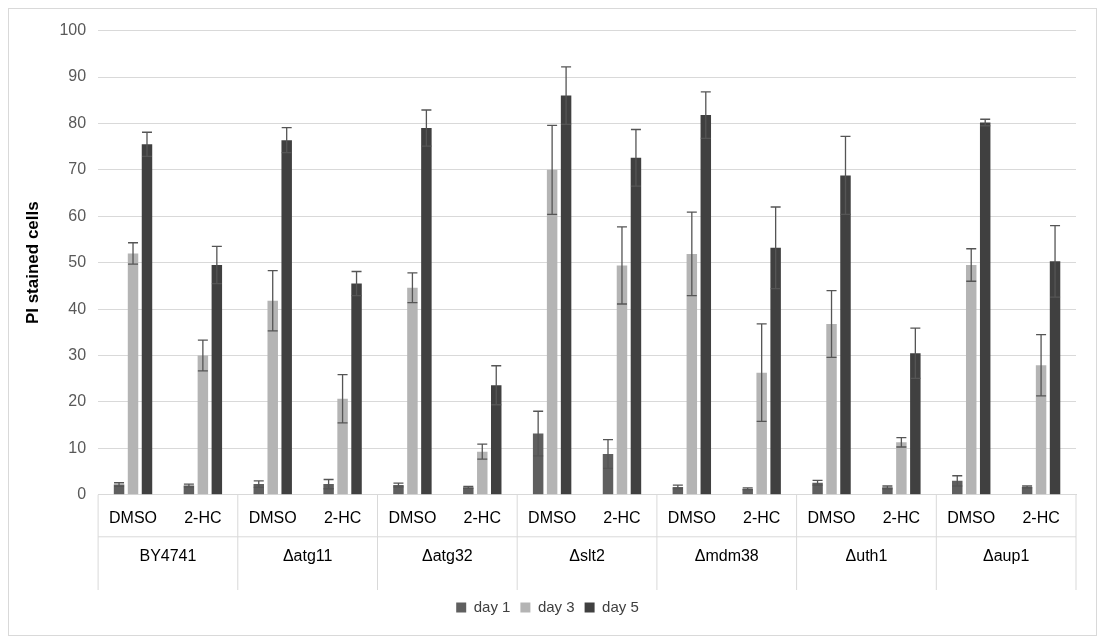  Describe the element at coordinates (620, 606) in the screenshot. I see `legend-label: day 5` at that location.